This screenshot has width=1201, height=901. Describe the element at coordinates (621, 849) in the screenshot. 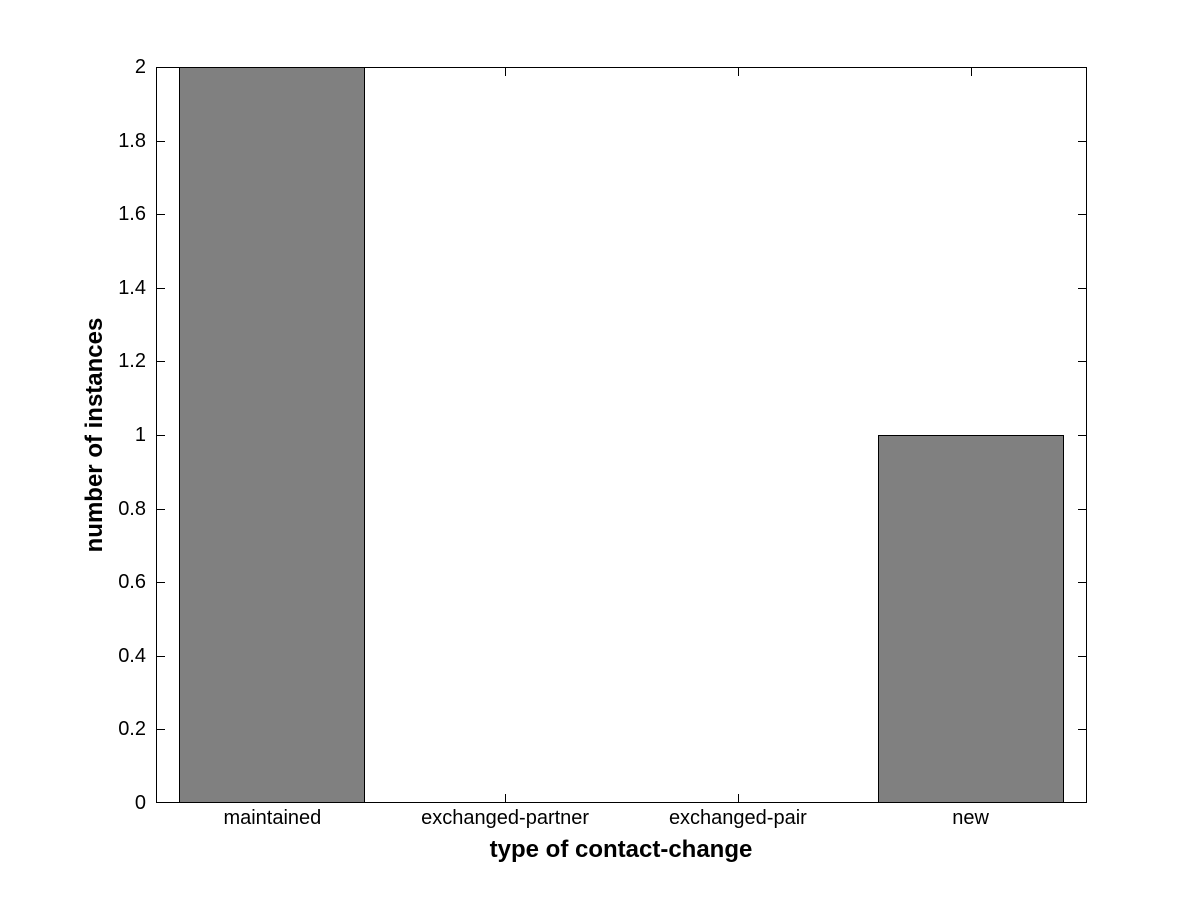

I see `x-axis-label: type of contact-change` at that location.